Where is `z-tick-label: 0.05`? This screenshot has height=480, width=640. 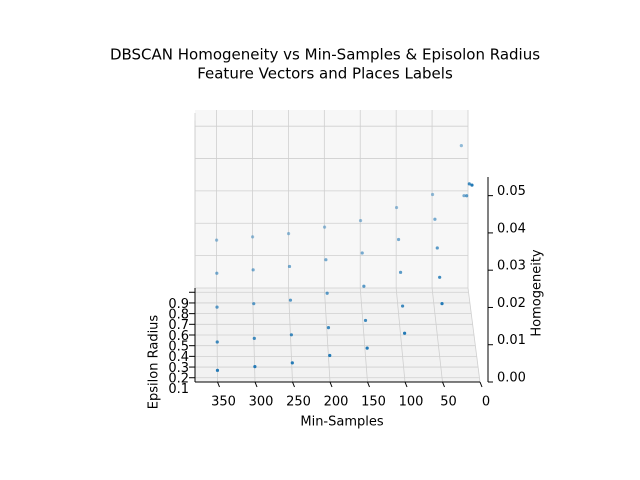
z-tick-label: 0.05 is located at coordinates (511, 191).